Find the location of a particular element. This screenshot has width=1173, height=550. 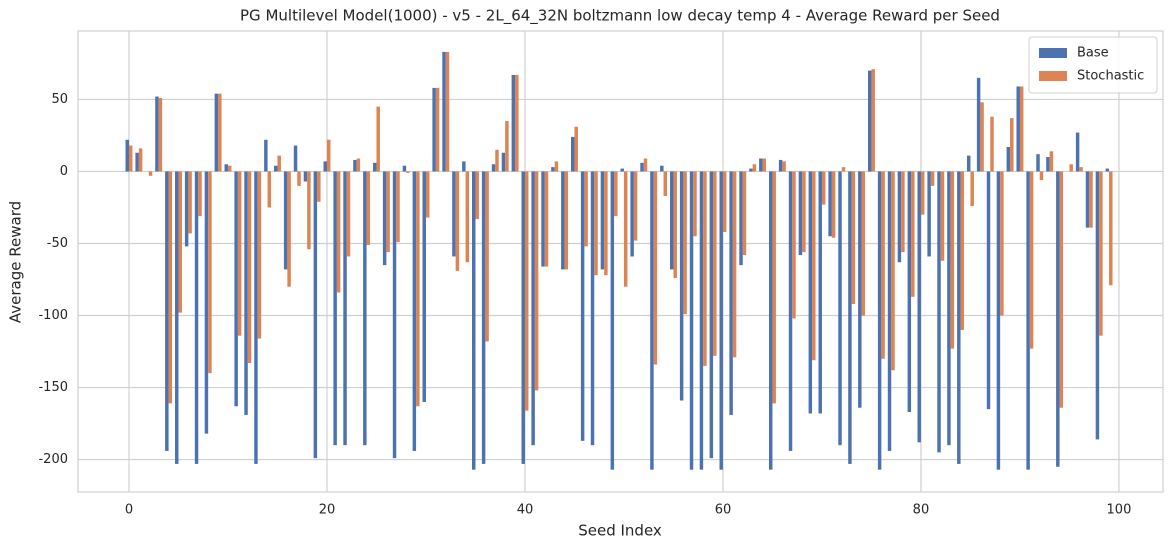

legend: Base Stochastic is located at coordinates (1093, 65).